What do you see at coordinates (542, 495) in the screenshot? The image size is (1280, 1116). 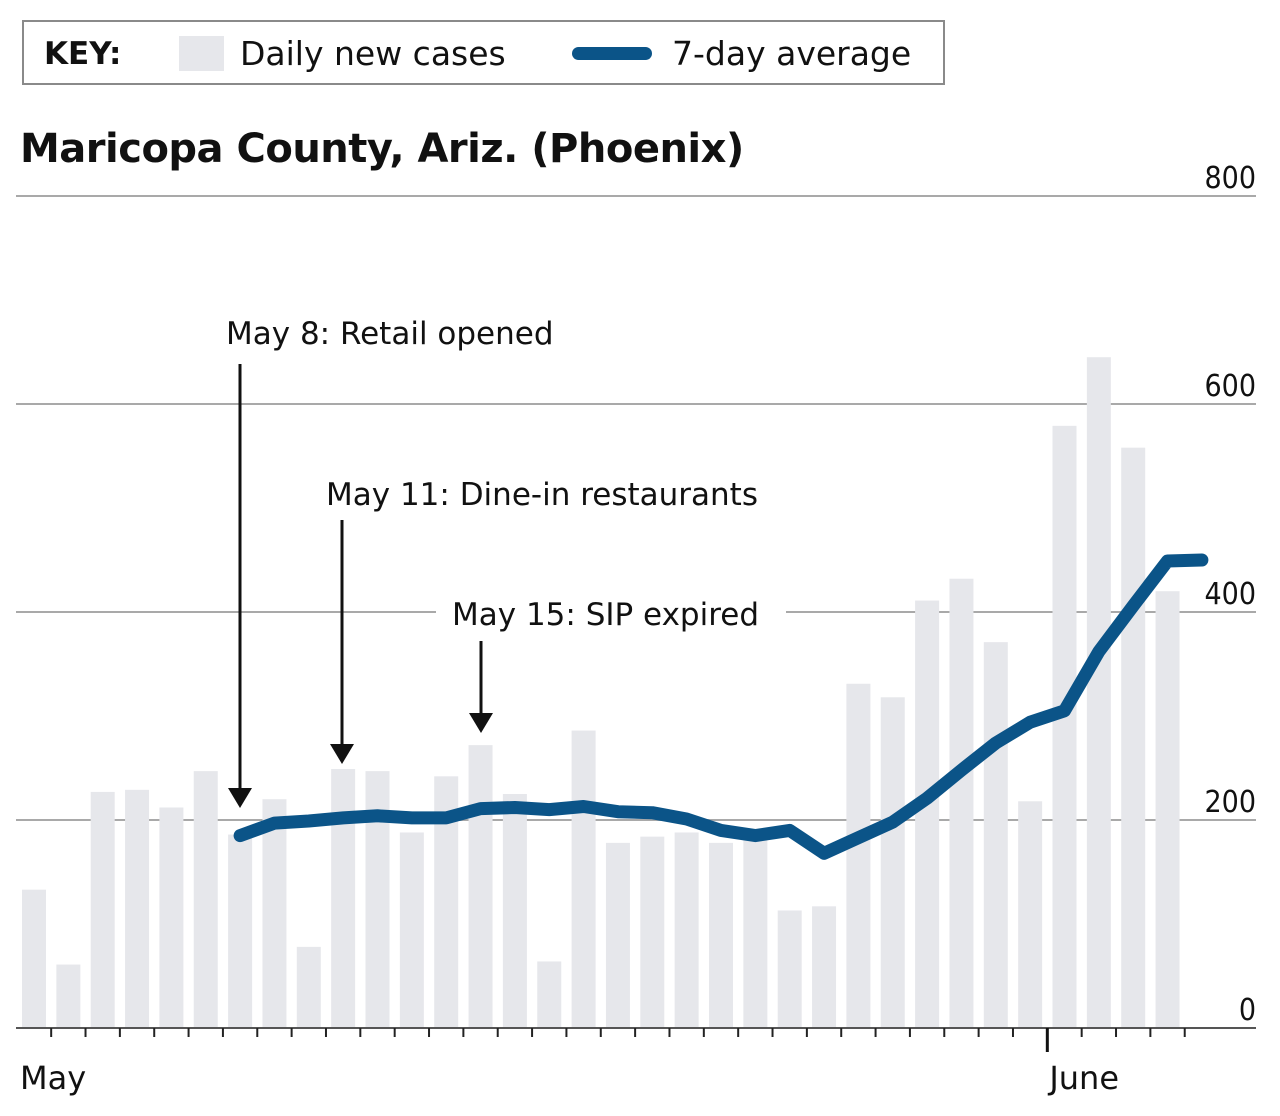 I see `annotation-label-2: May 11: Dine-in restaurants` at bounding box center [542, 495].